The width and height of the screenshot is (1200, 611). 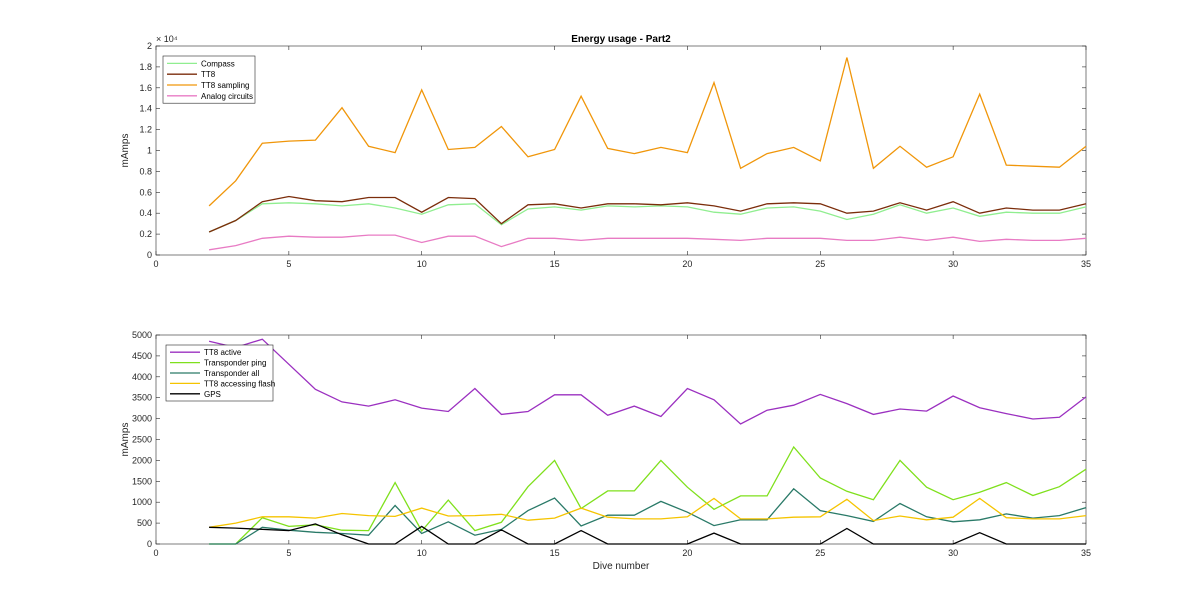 I want to click on legend-label-tt8: TT8, so click(x=208, y=74).